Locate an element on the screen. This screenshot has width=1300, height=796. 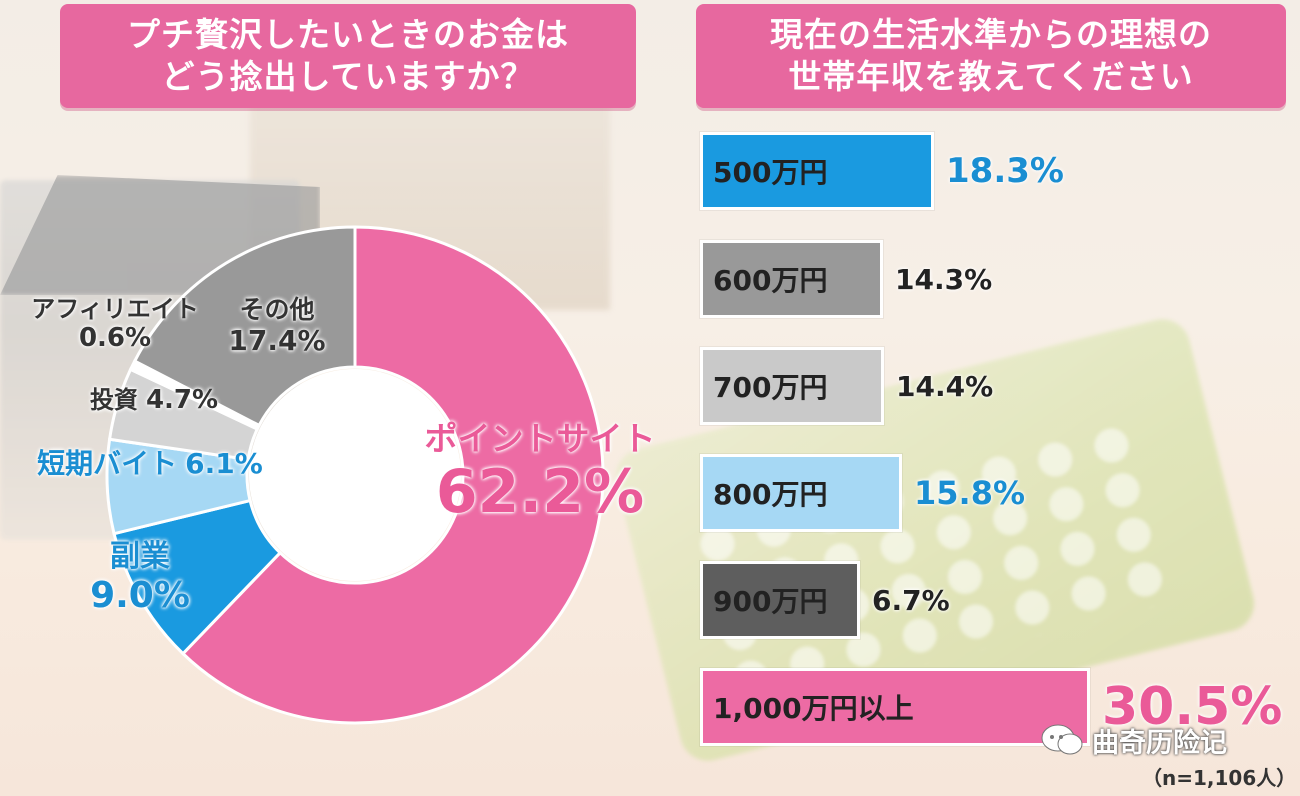
chat-bubble-icon is located at coordinates (1062, 739).